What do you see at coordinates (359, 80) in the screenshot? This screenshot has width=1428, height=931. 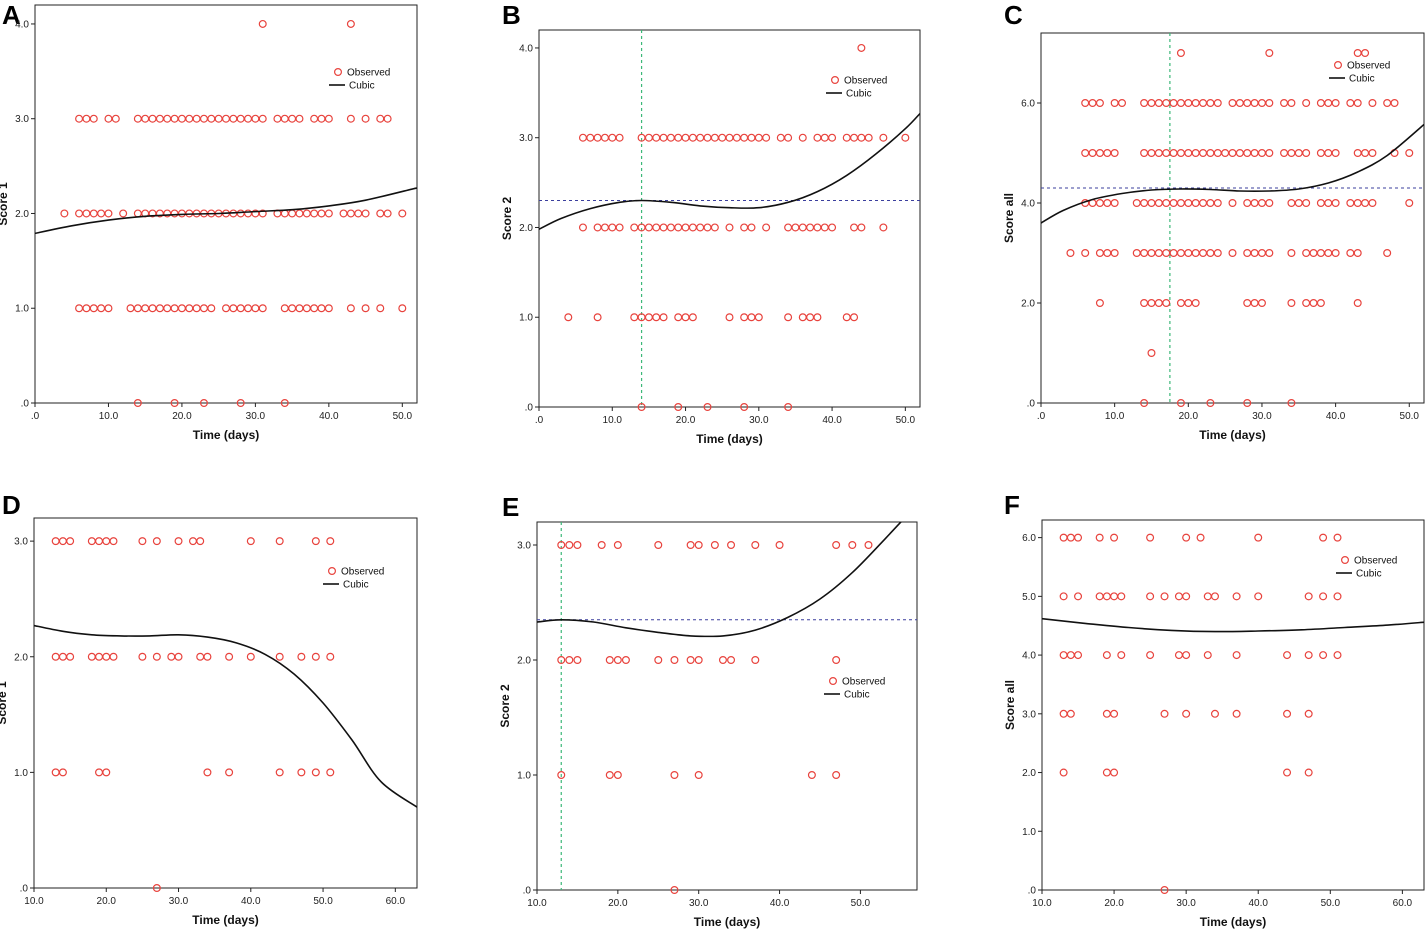 I see `legend: Observed Cubic` at bounding box center [359, 80].